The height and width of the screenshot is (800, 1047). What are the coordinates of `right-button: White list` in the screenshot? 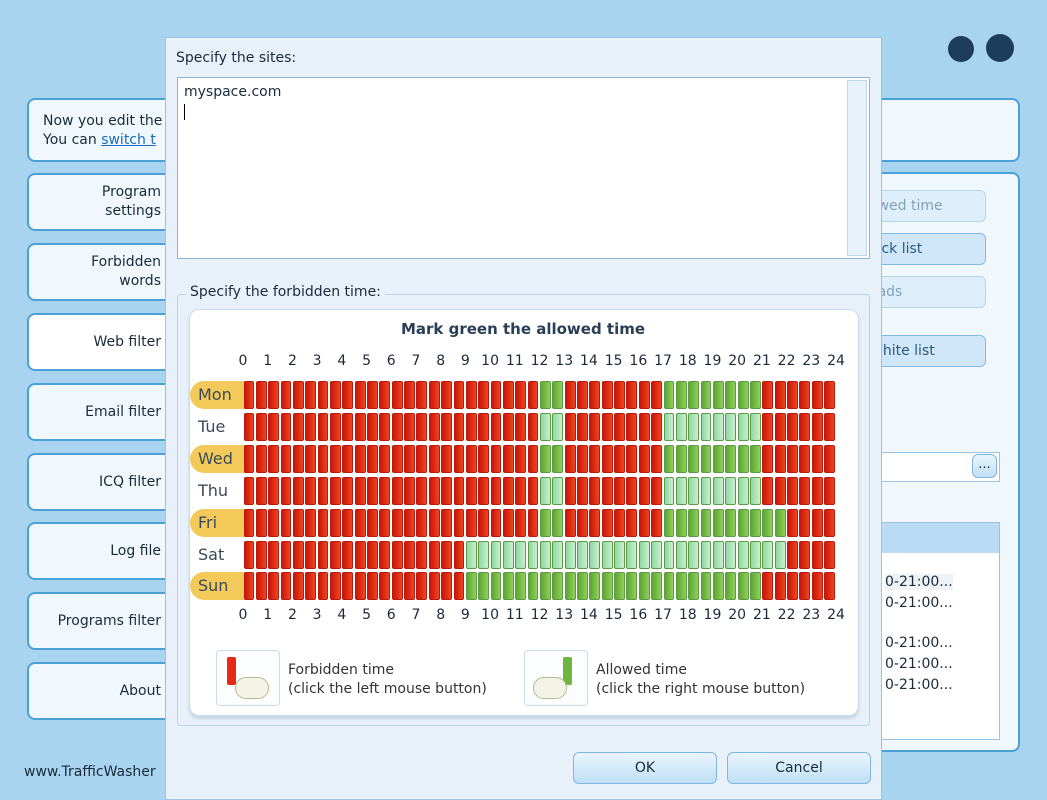 It's located at (924, 351).